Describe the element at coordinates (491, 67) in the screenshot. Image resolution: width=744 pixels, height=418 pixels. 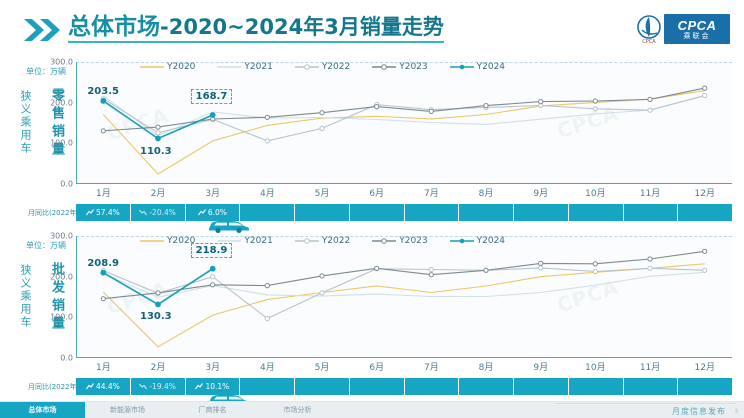
I see `legend-label: Y2024` at that location.